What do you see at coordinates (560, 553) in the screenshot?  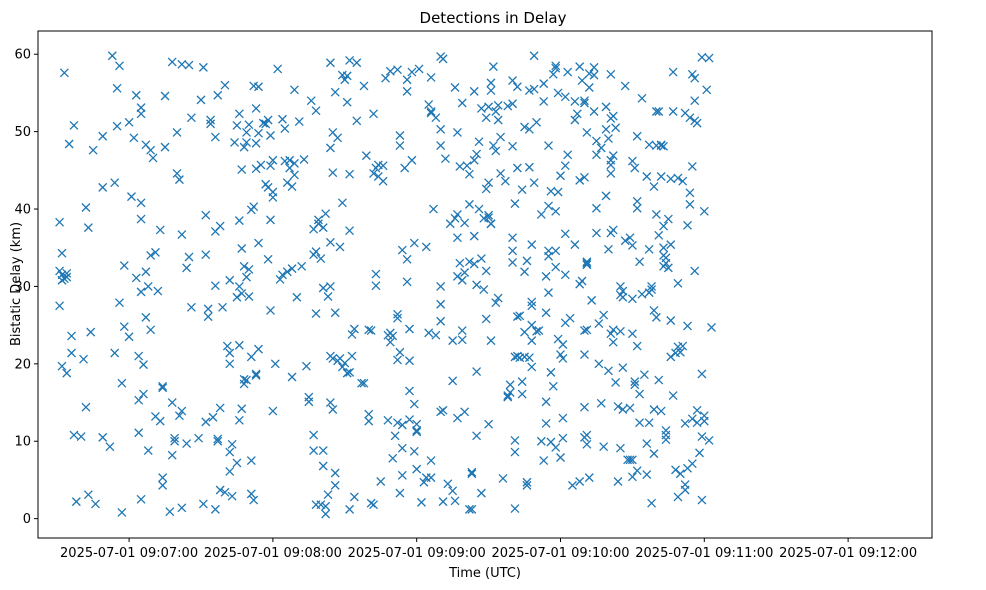 I see `x-tick-label: 2025-07-01 09:10:00` at bounding box center [560, 553].